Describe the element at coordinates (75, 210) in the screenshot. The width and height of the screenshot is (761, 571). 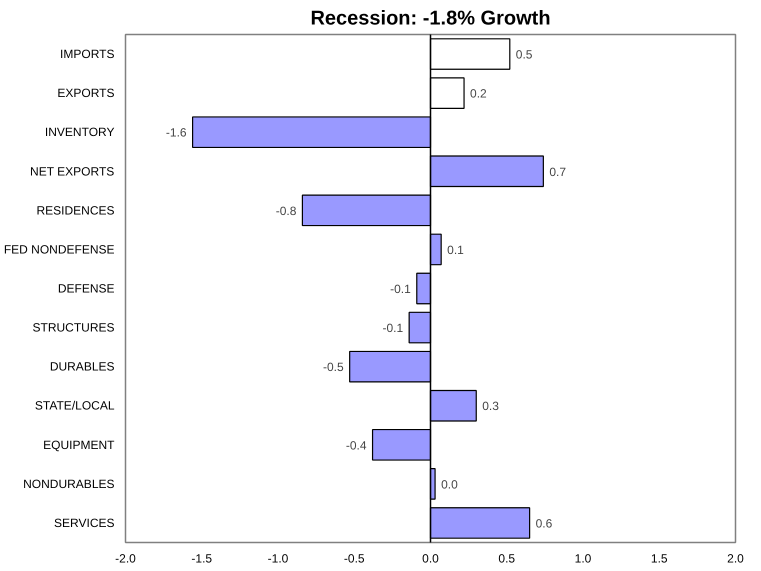
I see `y-tick-label: RESIDENCES` at that location.